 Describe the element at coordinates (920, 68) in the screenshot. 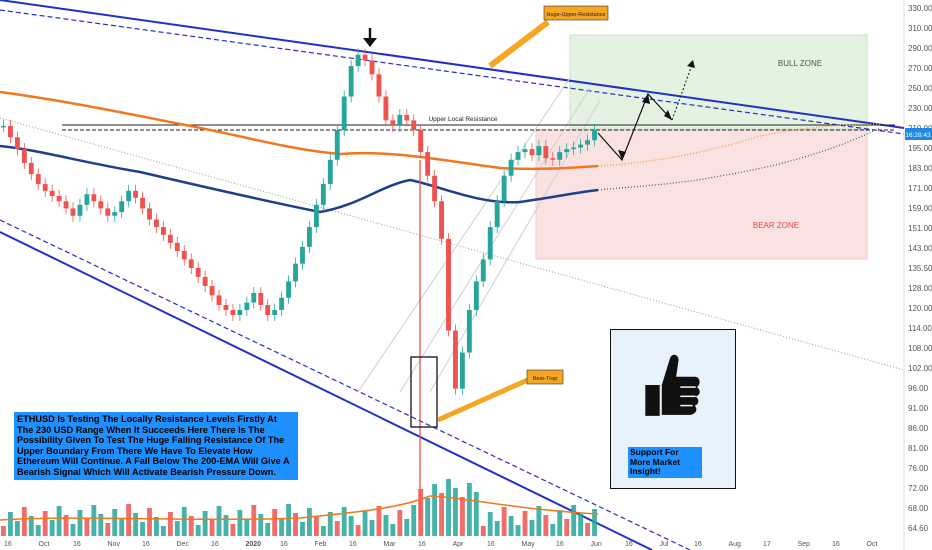

I see `y-tick-label: 270.00` at that location.